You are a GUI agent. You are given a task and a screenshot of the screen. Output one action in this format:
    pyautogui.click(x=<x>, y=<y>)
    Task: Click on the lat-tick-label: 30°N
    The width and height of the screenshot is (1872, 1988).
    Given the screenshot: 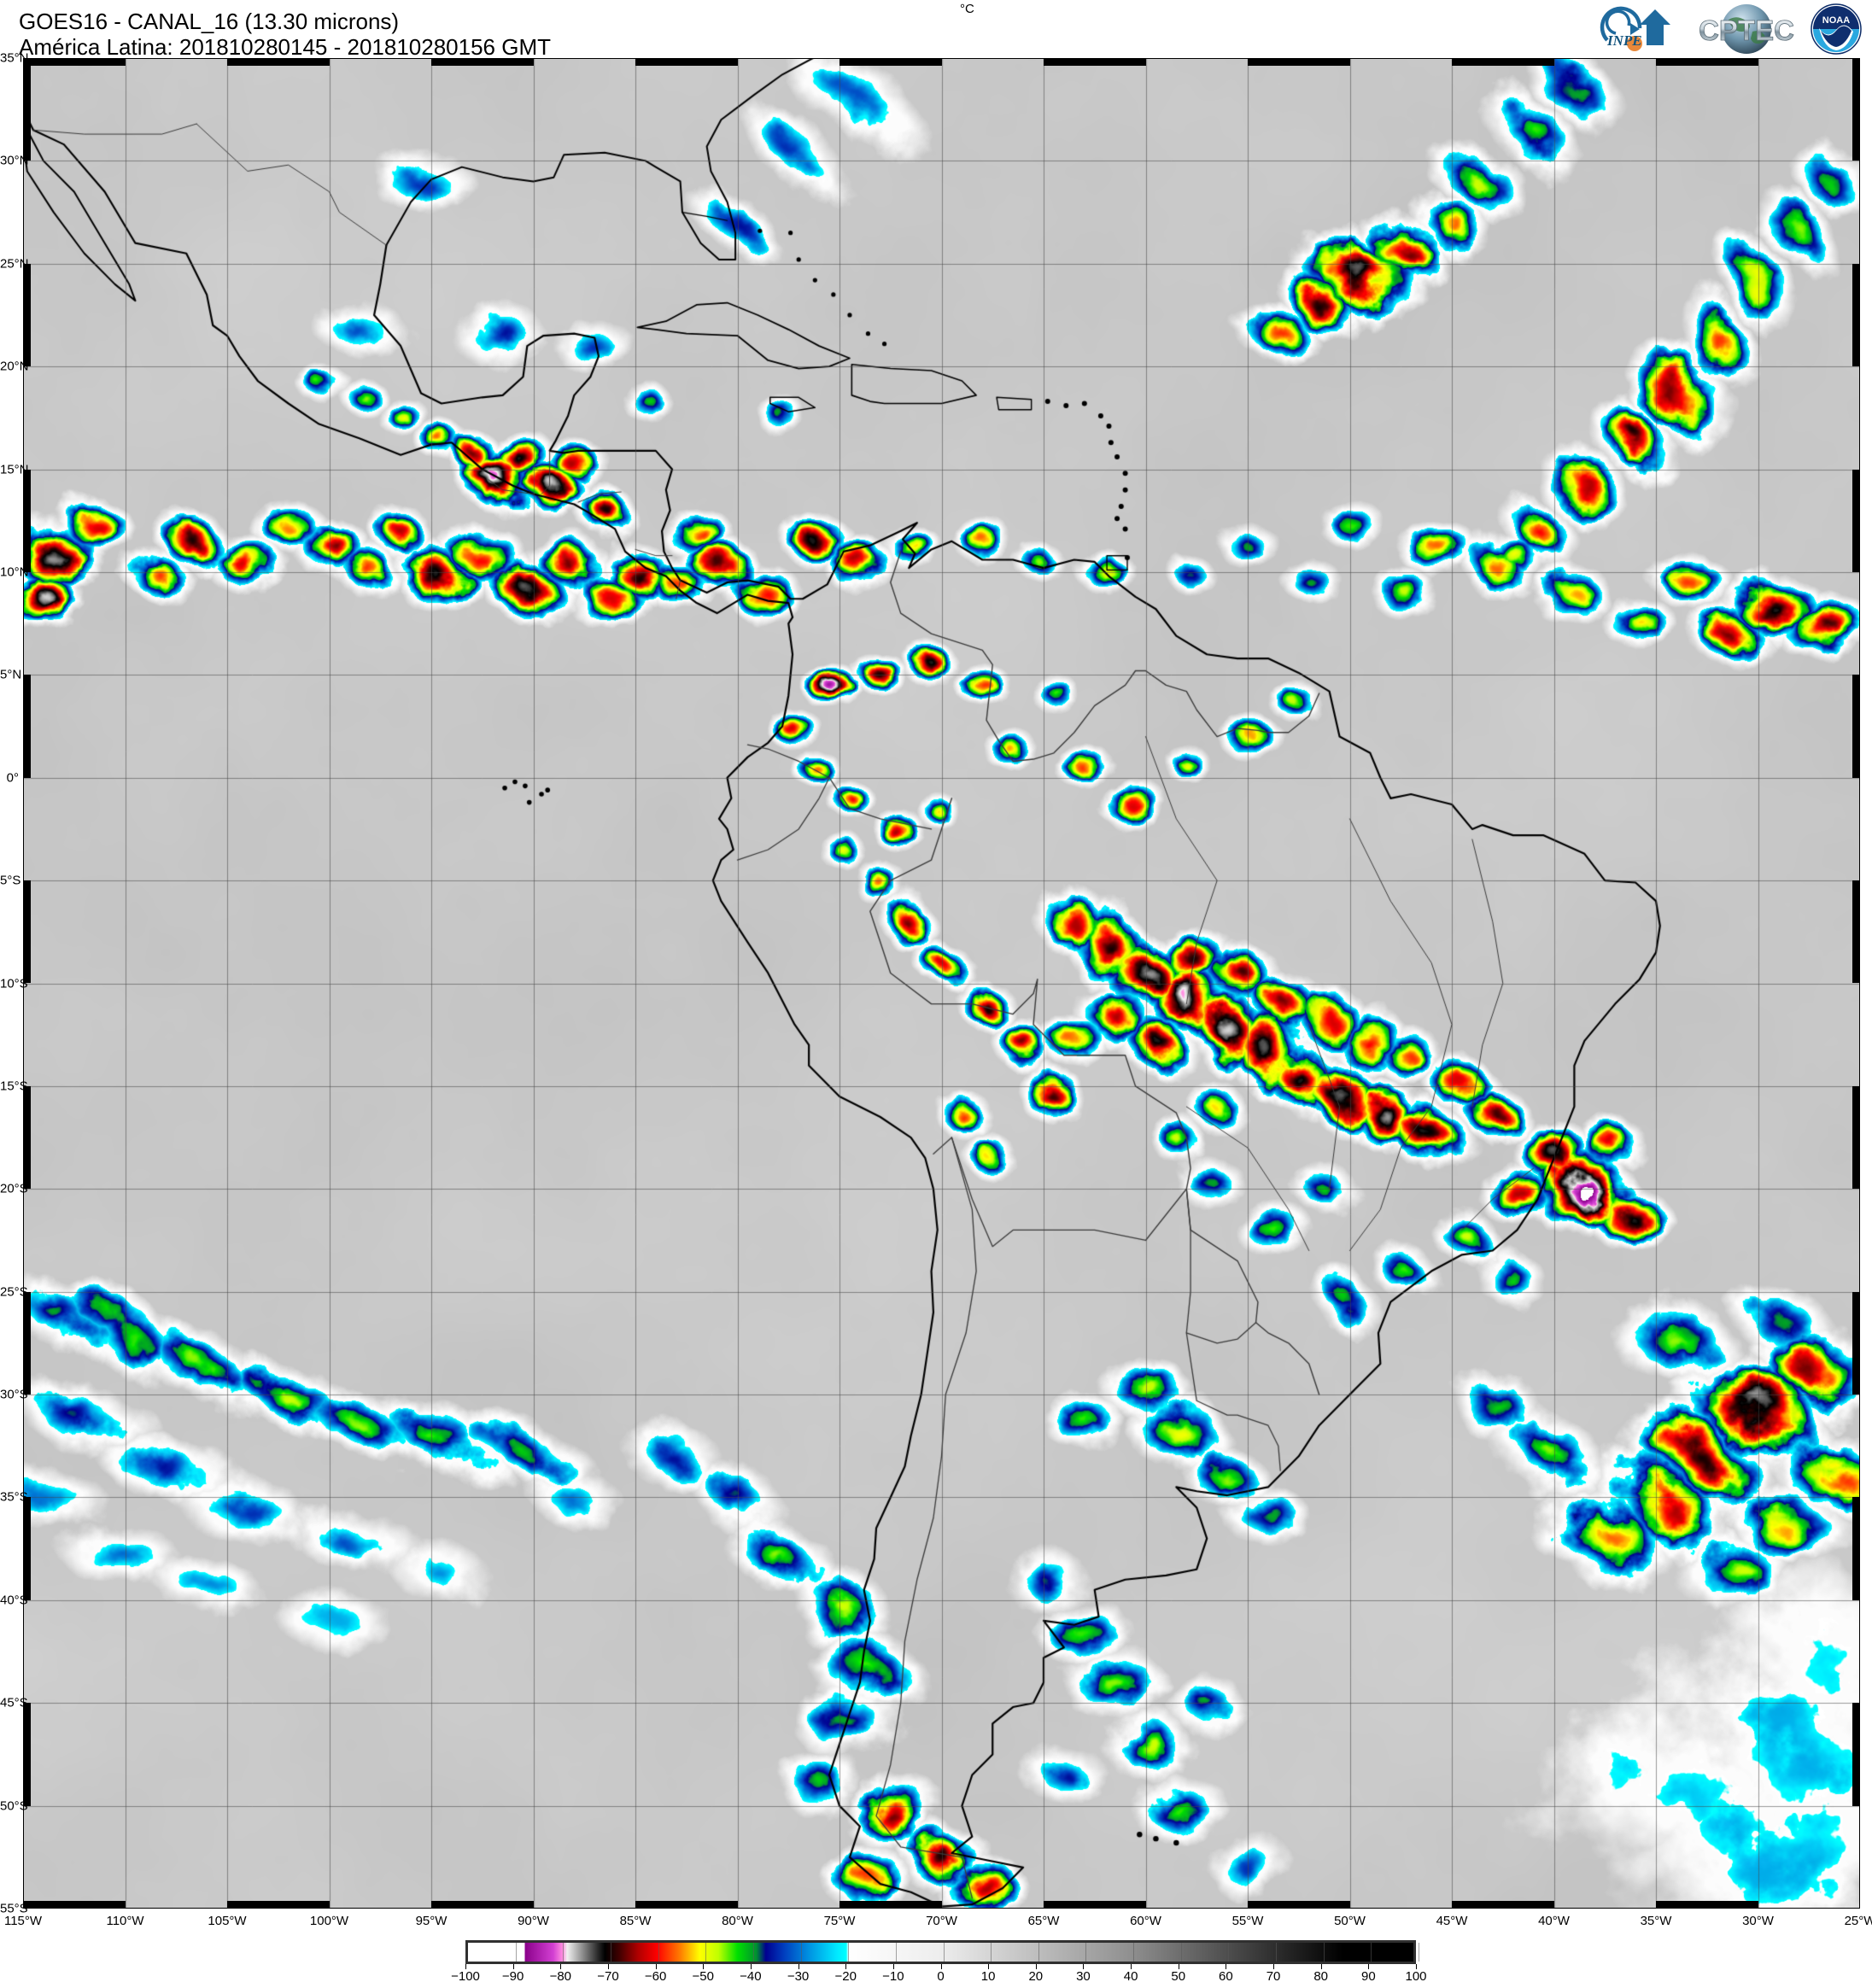 What is the action you would take?
    pyautogui.click(x=14, y=160)
    